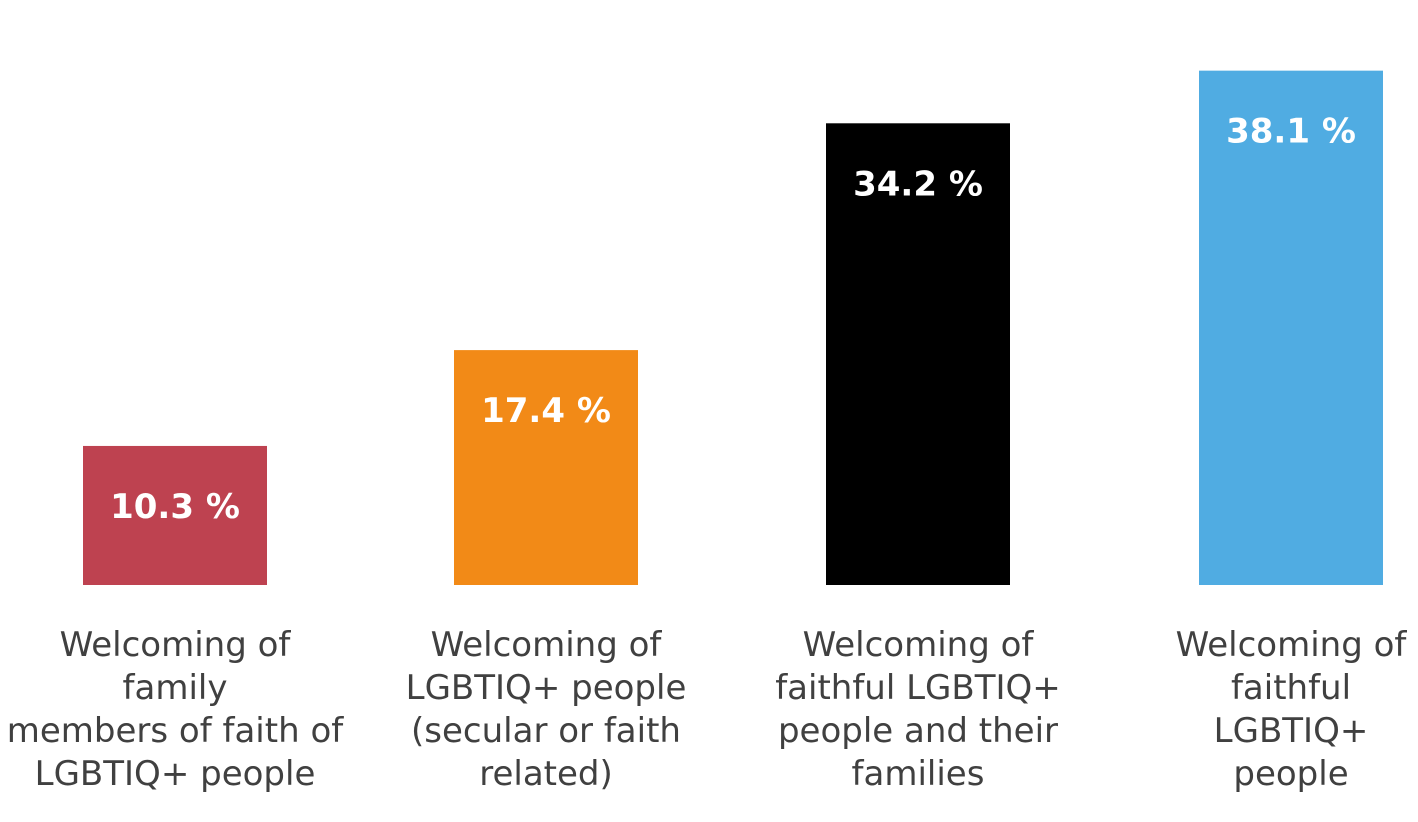 This screenshot has height=822, width=1418. Describe the element at coordinates (175, 666) in the screenshot. I see `category-label-line: Welcoming of family` at that location.